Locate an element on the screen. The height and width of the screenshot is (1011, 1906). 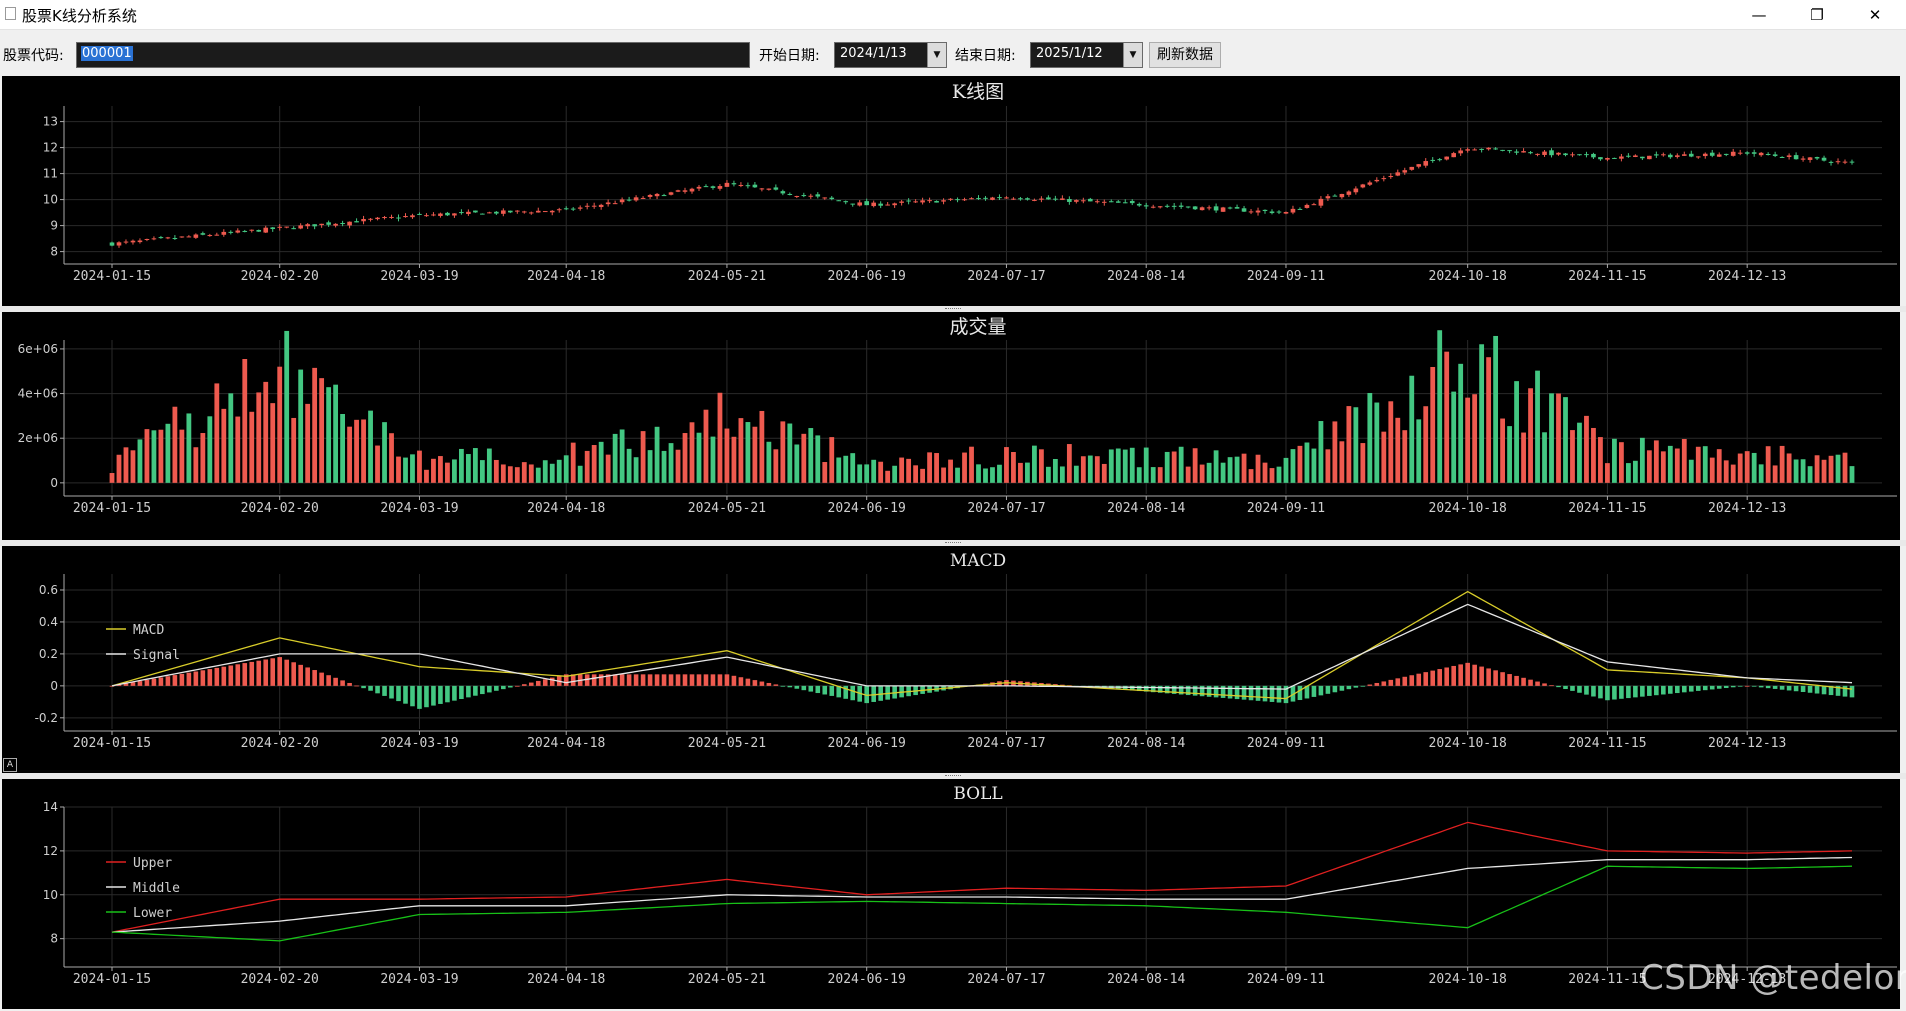
x-tick-label: 2024-06-19 is located at coordinates (867, 276).